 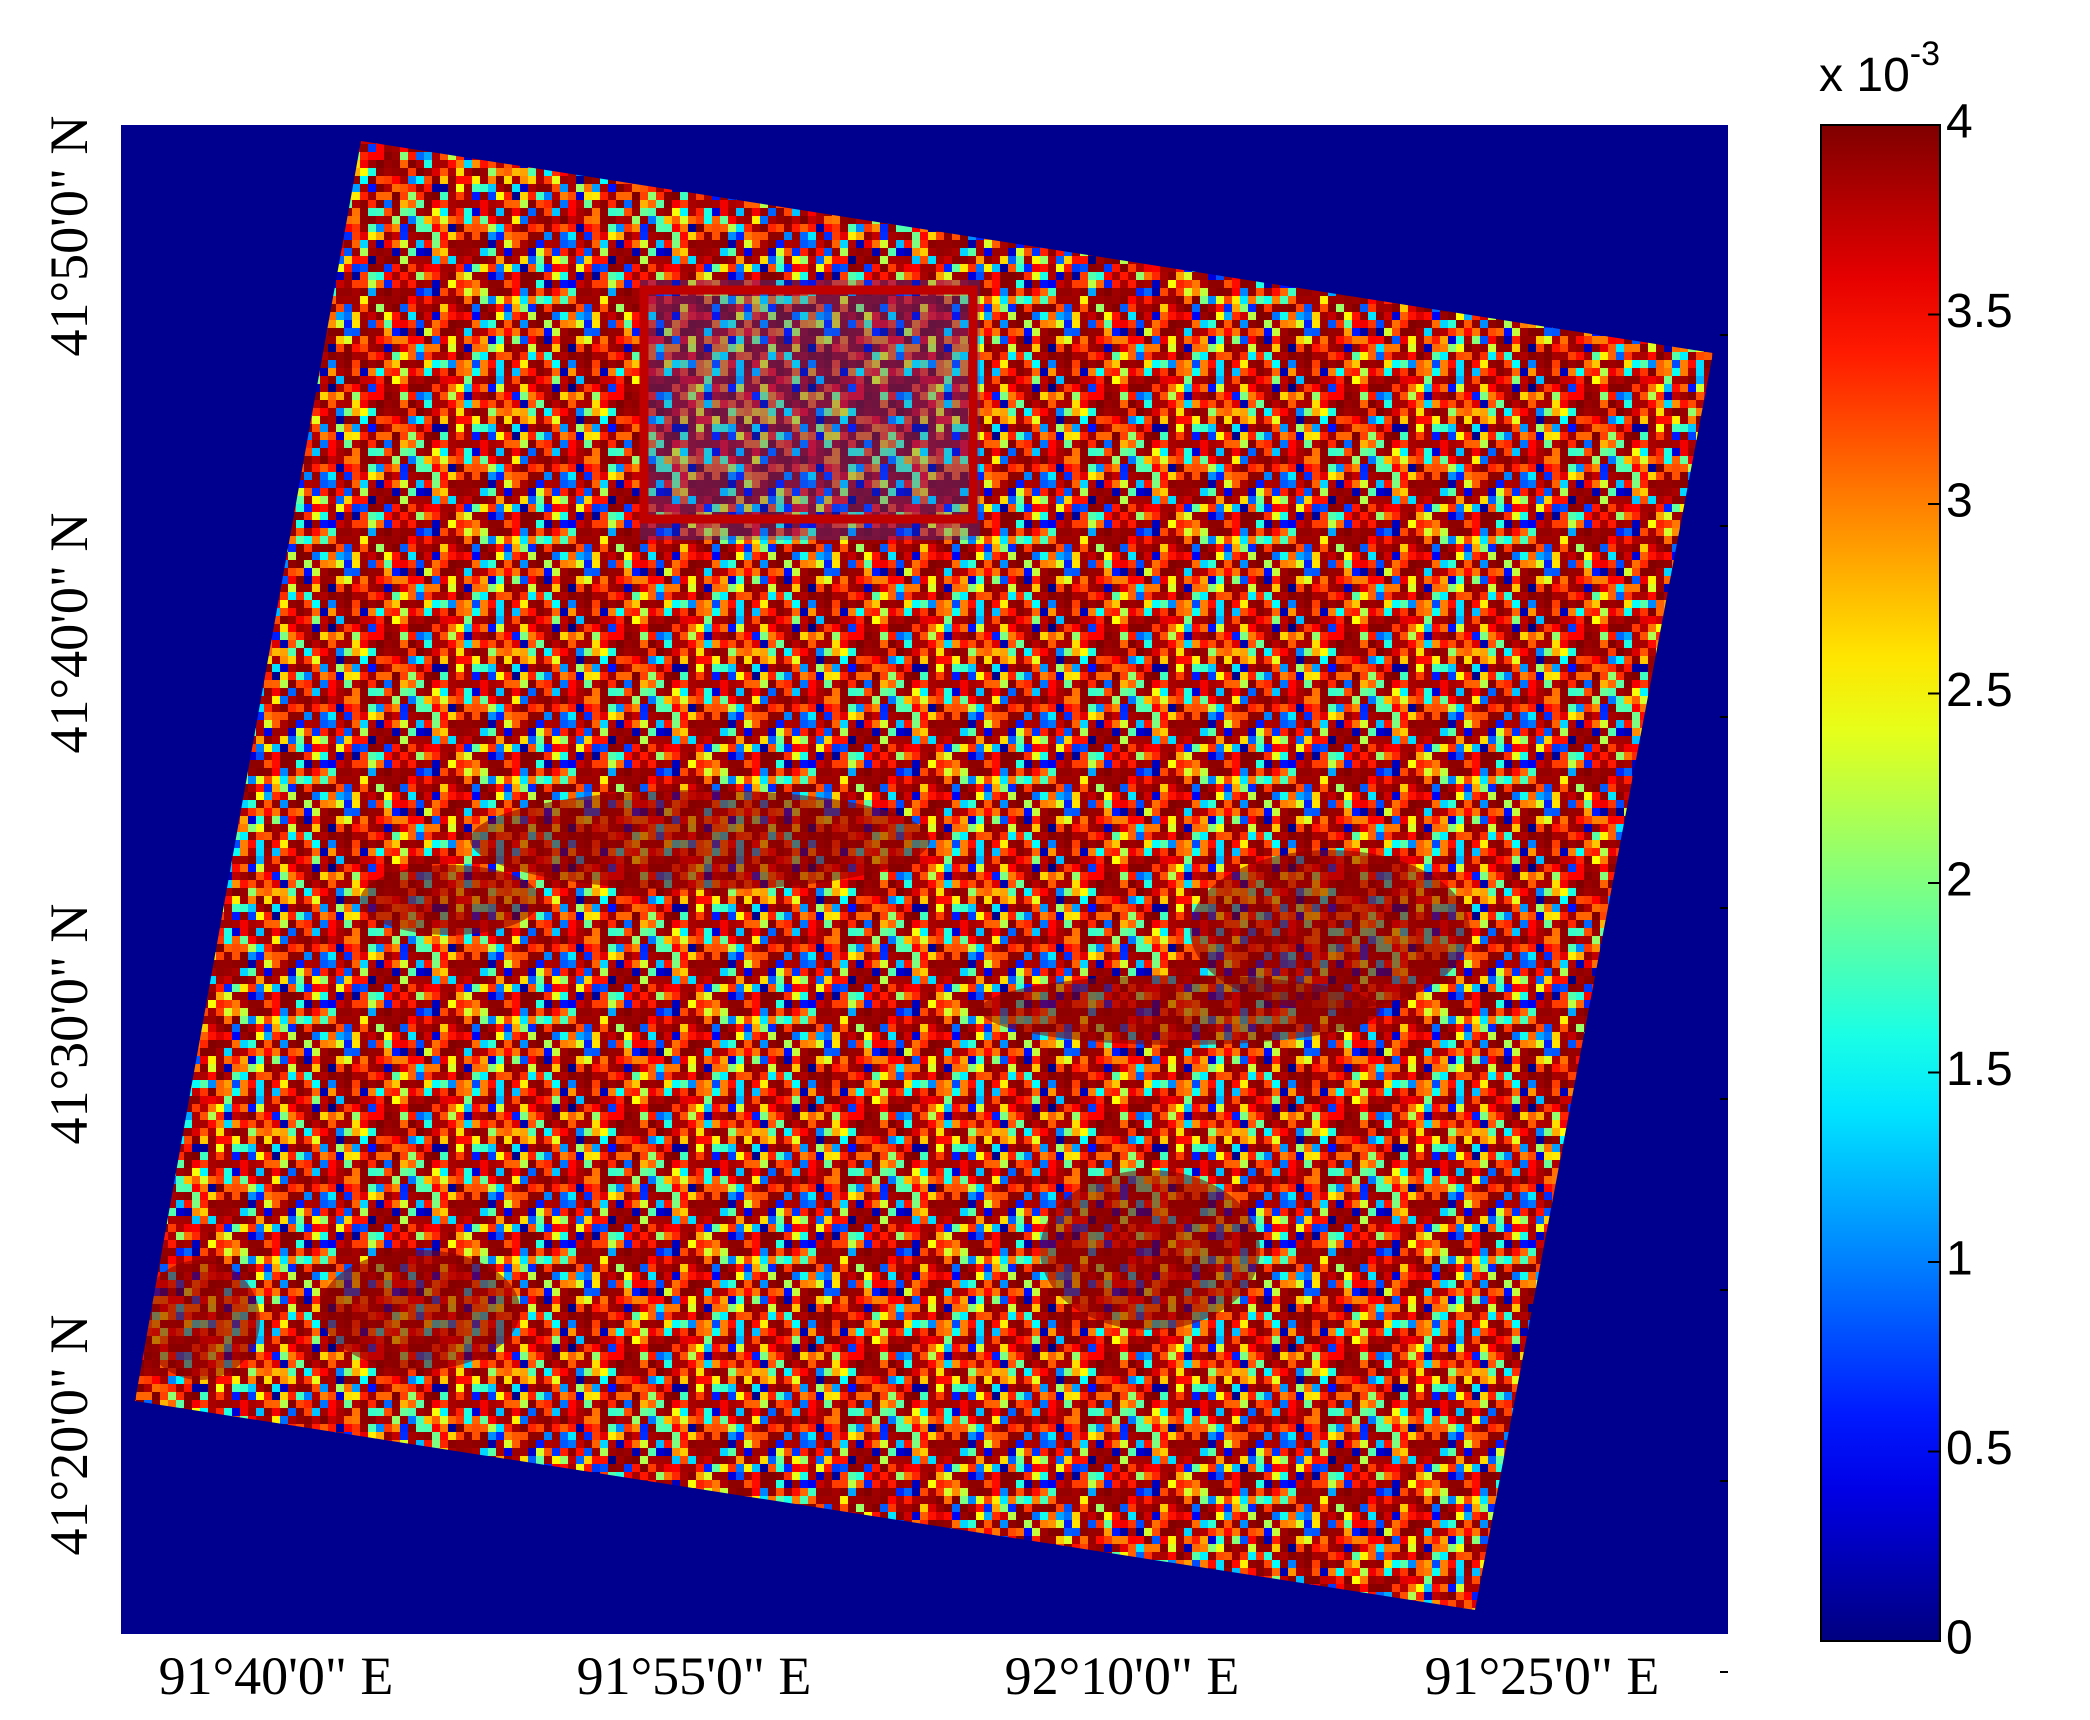 I want to click on region-box, so click(x=808, y=404).